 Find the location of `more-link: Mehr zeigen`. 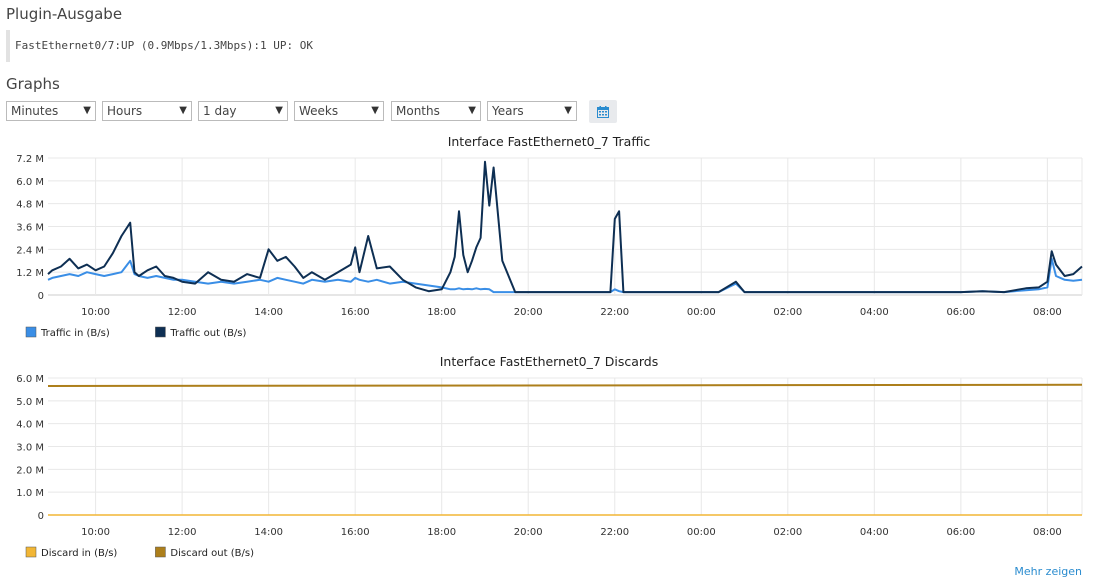

more-link: Mehr zeigen is located at coordinates (1048, 571).